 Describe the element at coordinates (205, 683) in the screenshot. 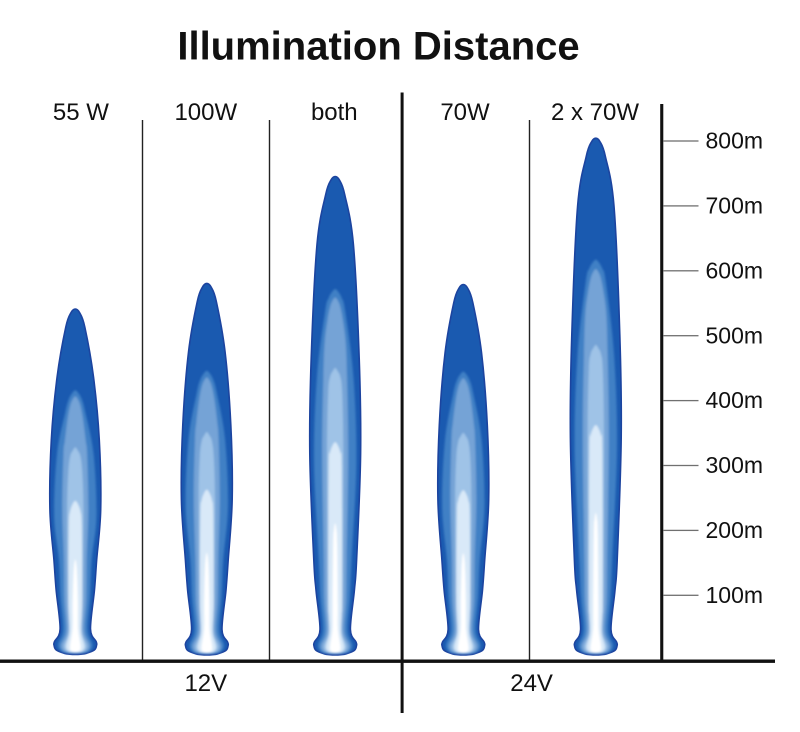

I see `svg-text: 12V` at that location.